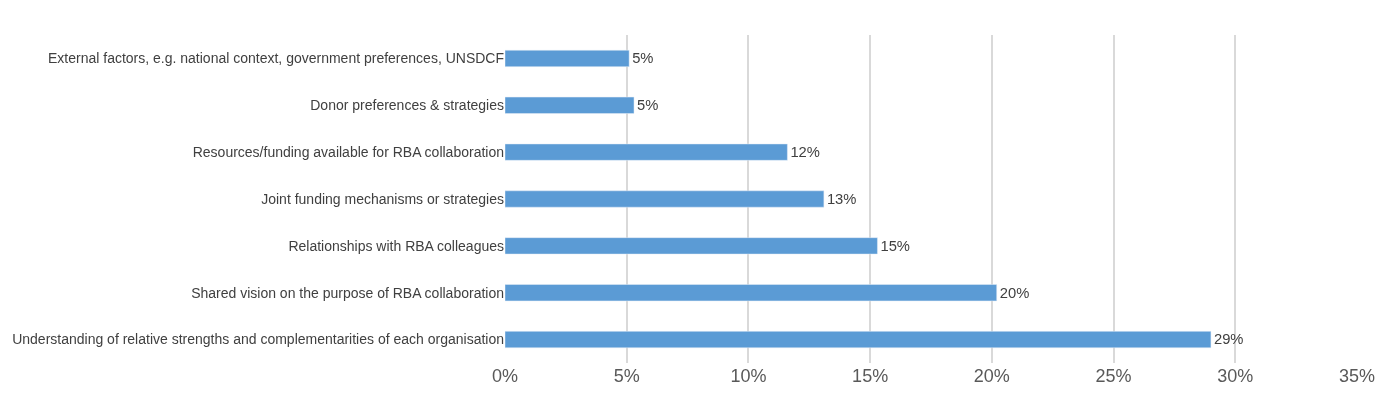 The width and height of the screenshot is (1395, 403). Describe the element at coordinates (870, 376) in the screenshot. I see `x-tick-label: 15%` at that location.